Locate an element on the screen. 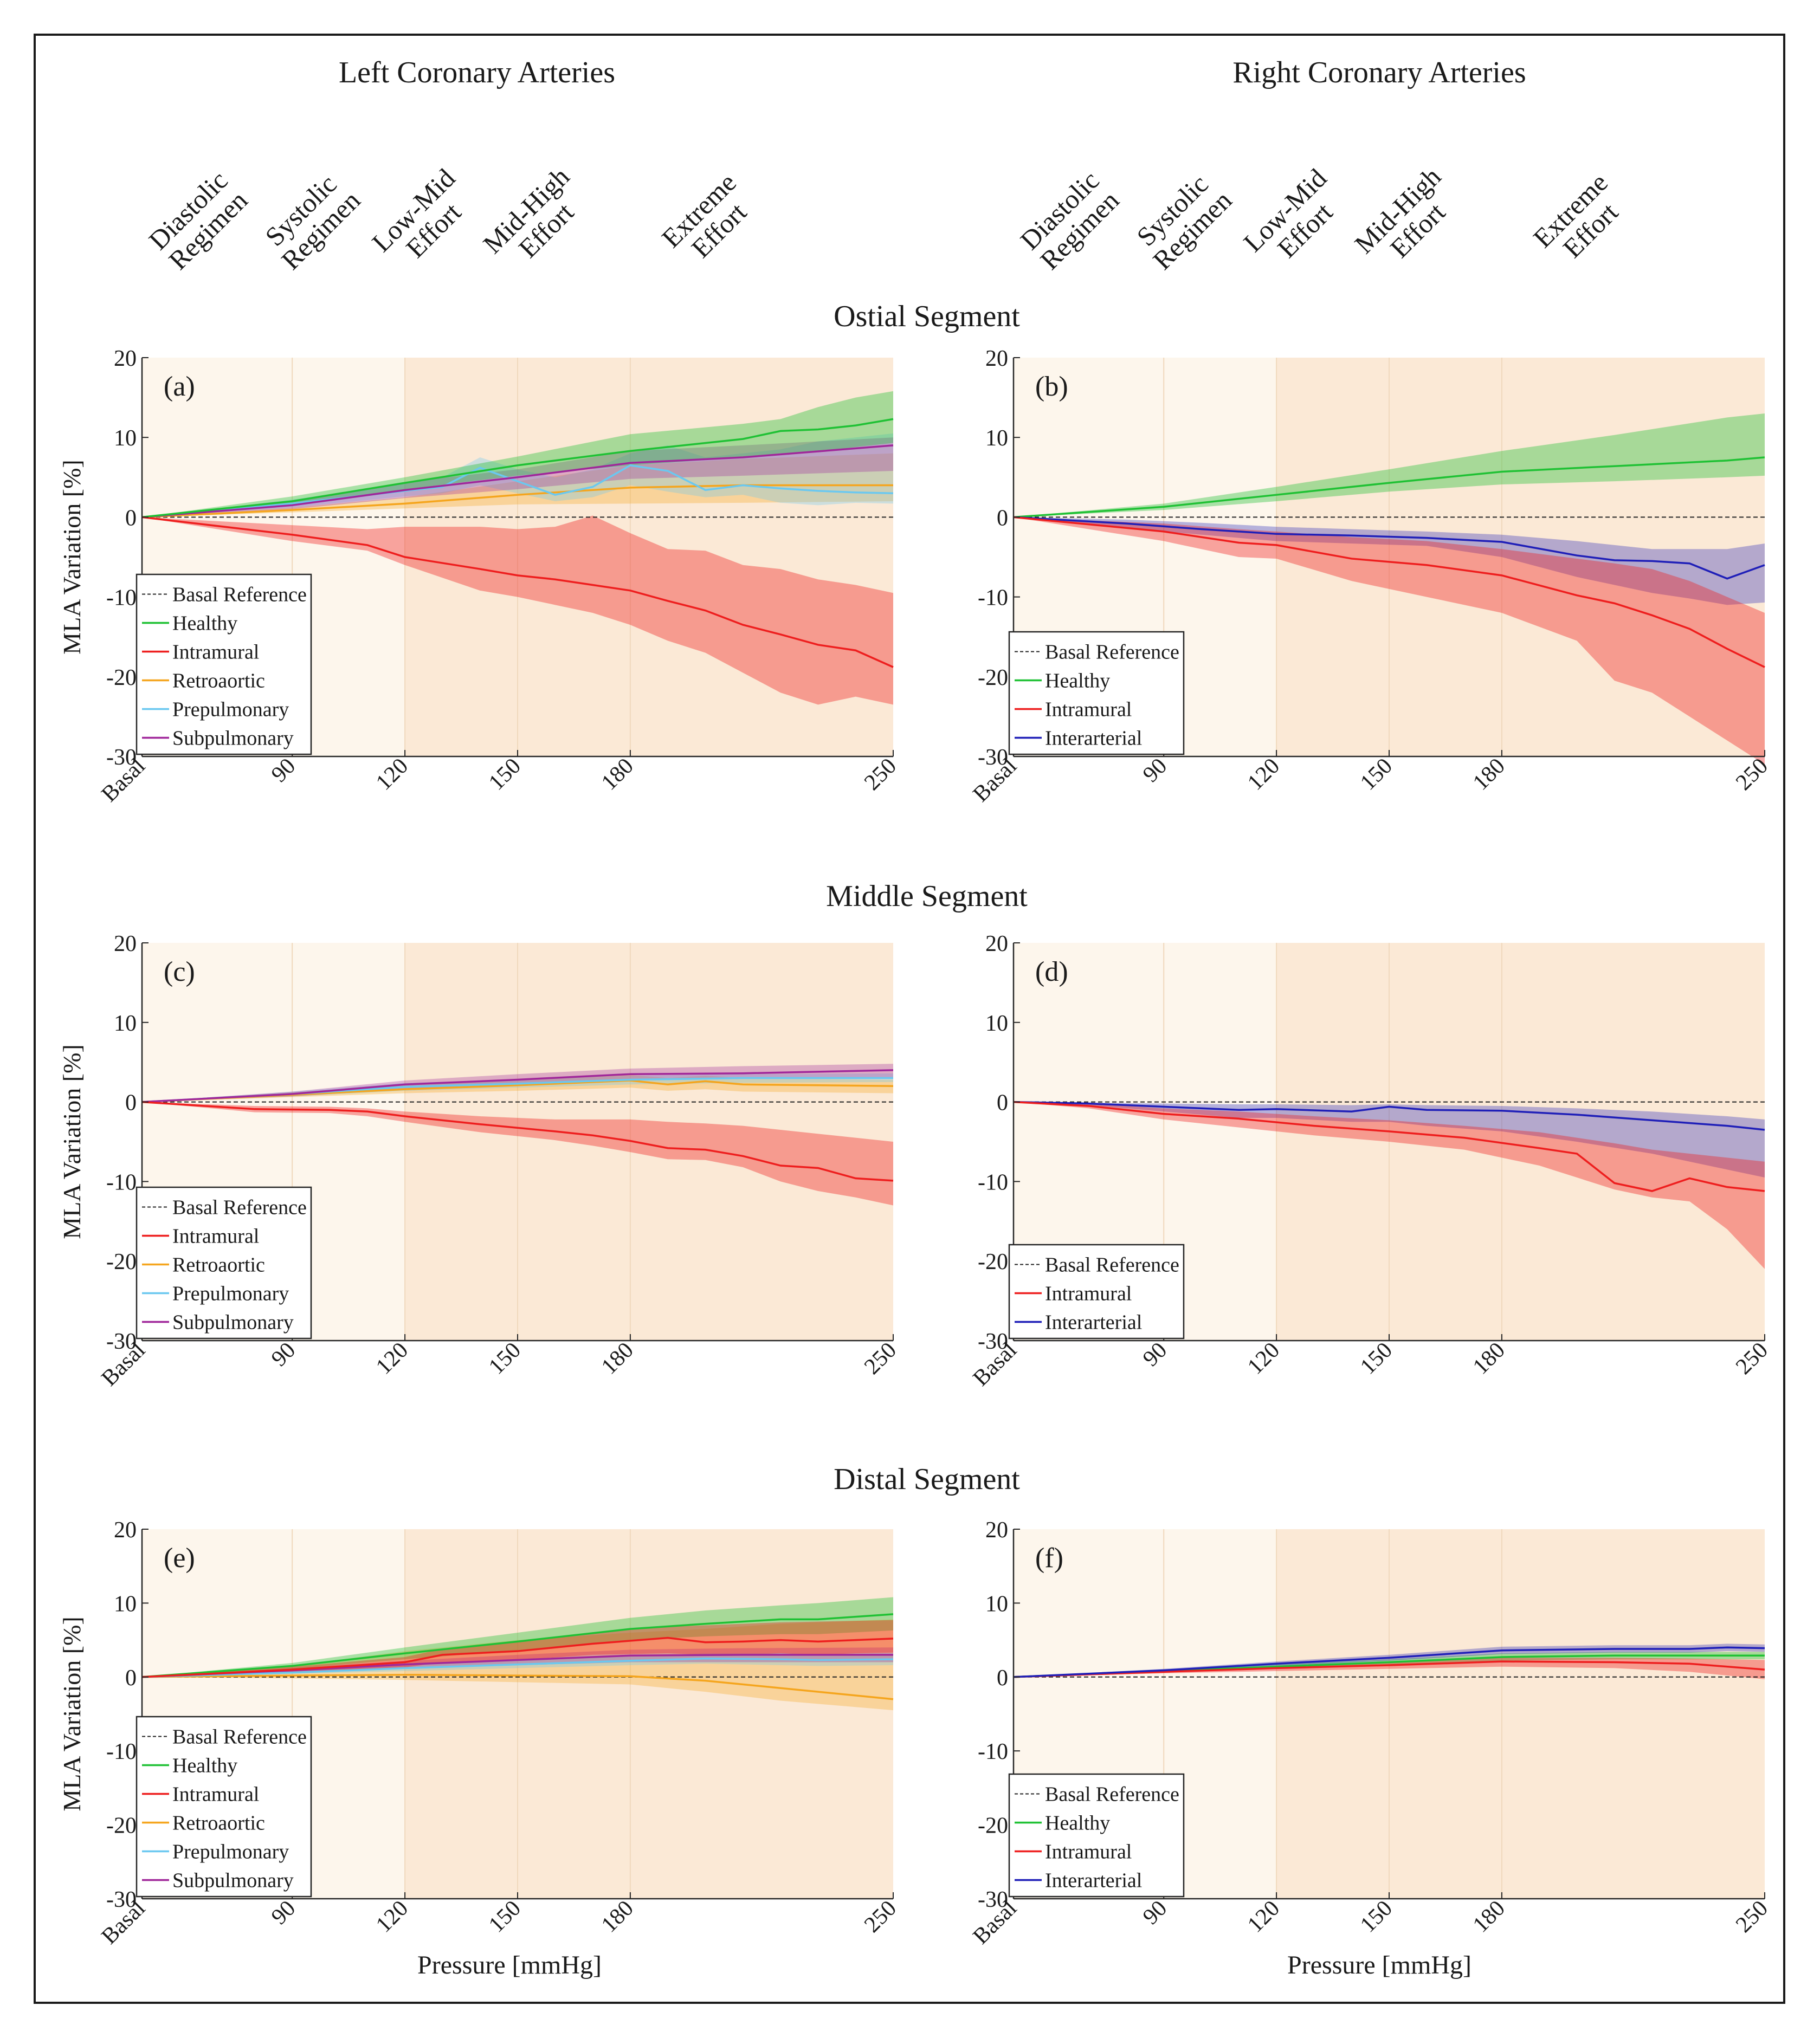 The height and width of the screenshot is (2038, 1820). y-axis-label: MLA Variation [%] is located at coordinates (72, 1141).